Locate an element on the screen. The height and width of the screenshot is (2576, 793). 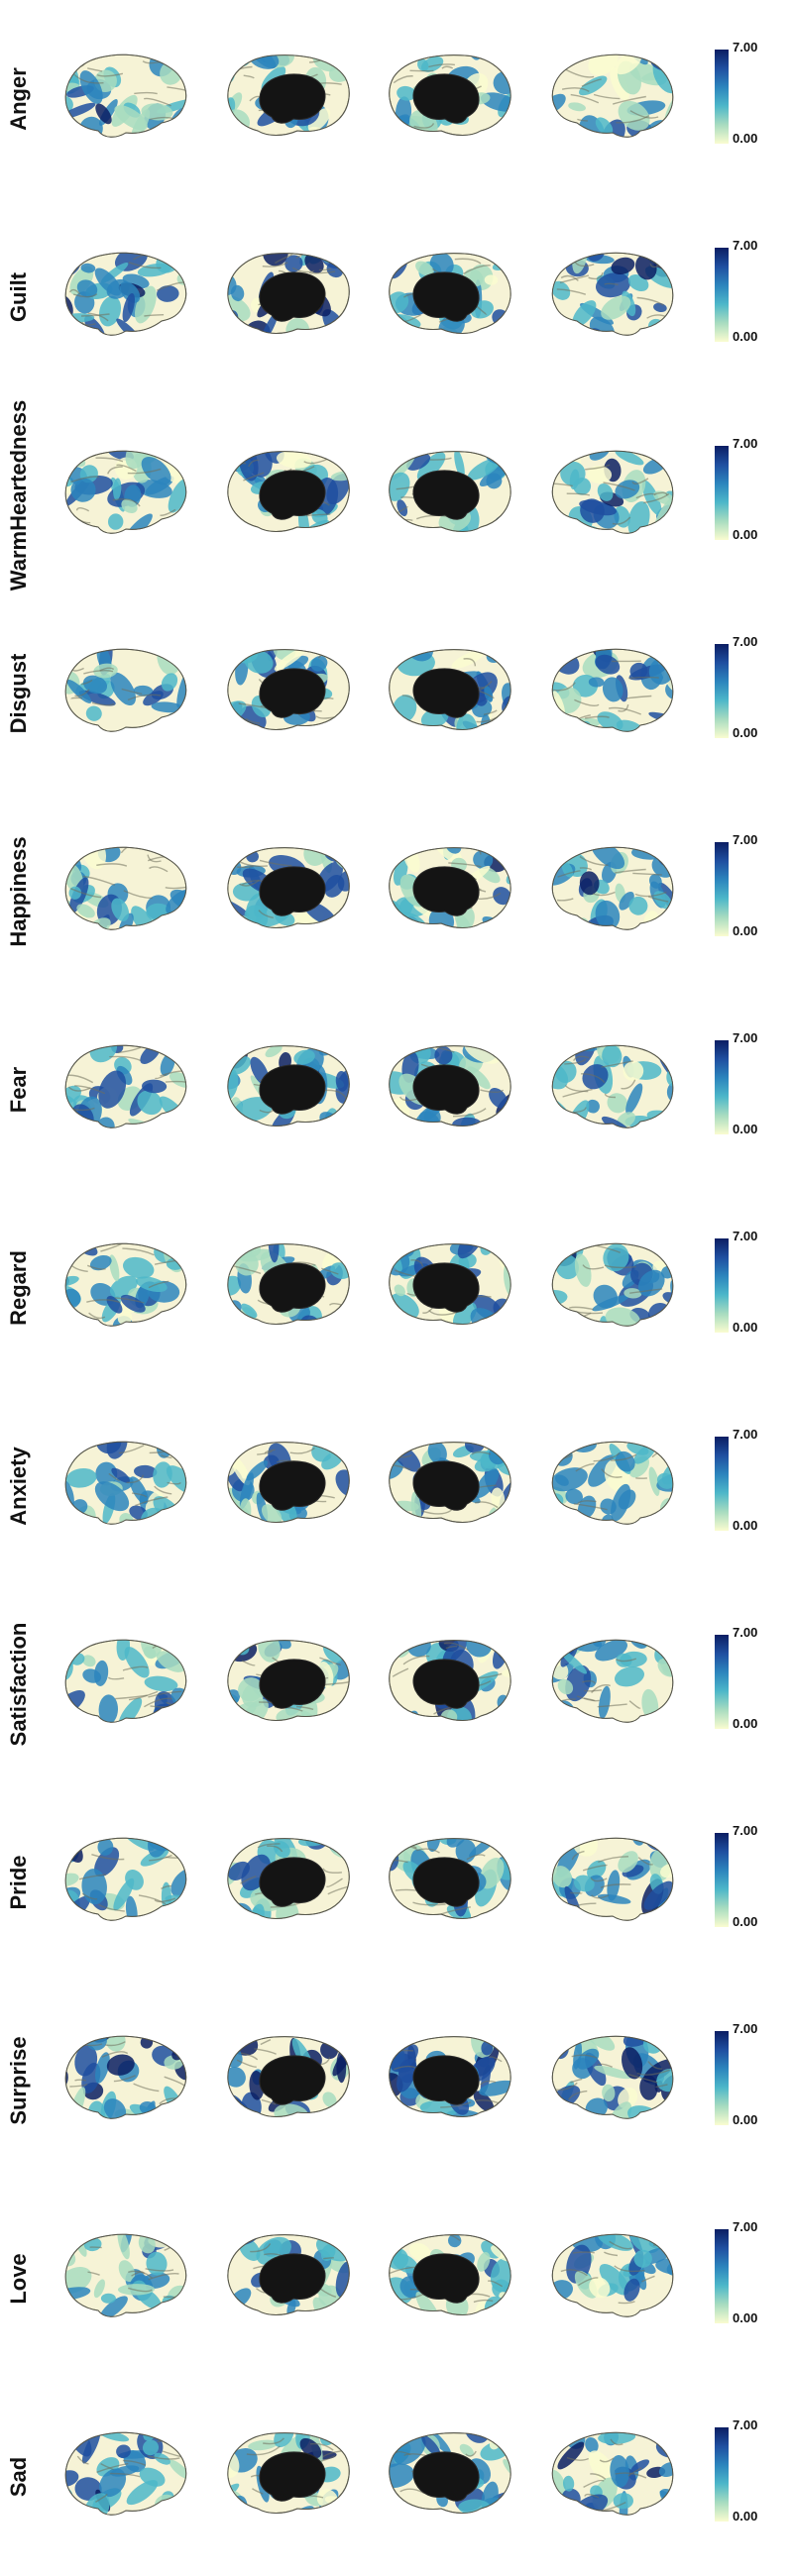
brain-left-lateral is located at coordinates (124, 888).